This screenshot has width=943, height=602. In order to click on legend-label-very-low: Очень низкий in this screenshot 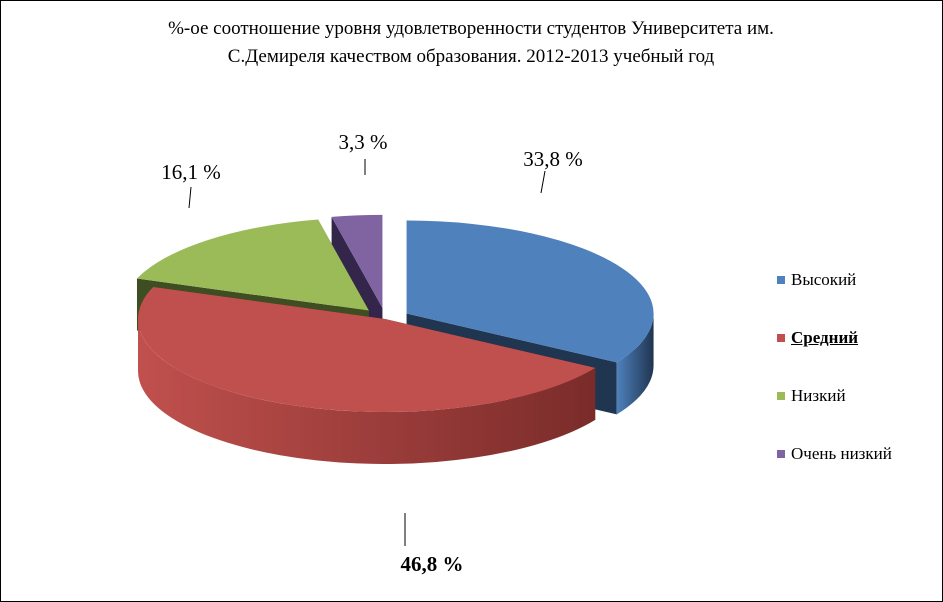, I will do `click(841, 453)`.